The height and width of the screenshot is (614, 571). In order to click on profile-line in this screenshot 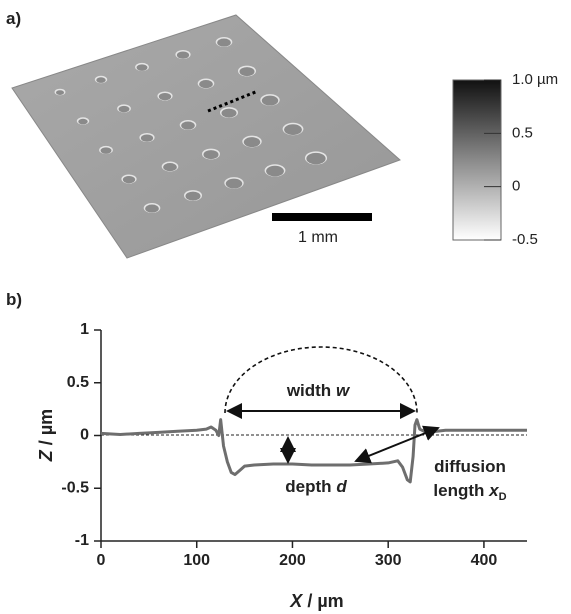, I will do `click(233, 101)`.